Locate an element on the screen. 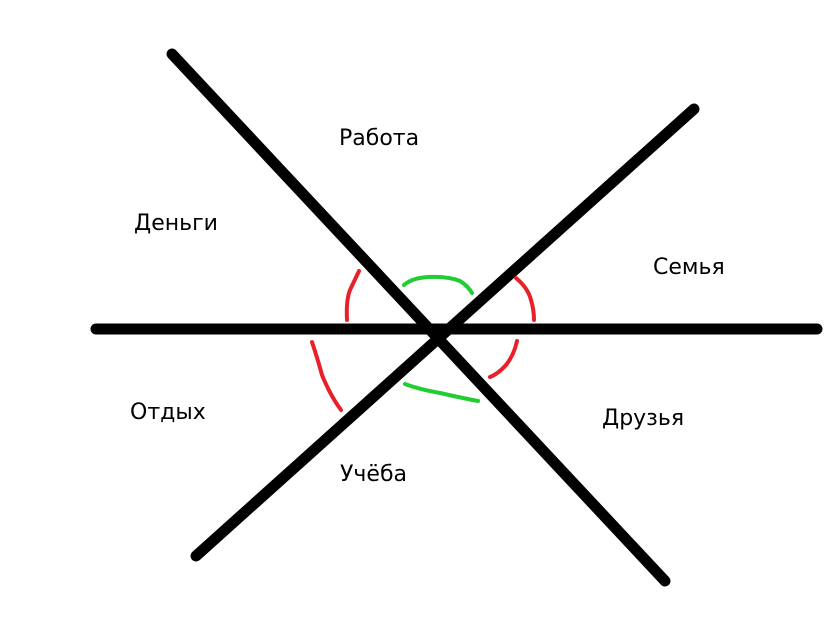 This screenshot has height=638, width=833. red-arc-upper-left is located at coordinates (352, 295).